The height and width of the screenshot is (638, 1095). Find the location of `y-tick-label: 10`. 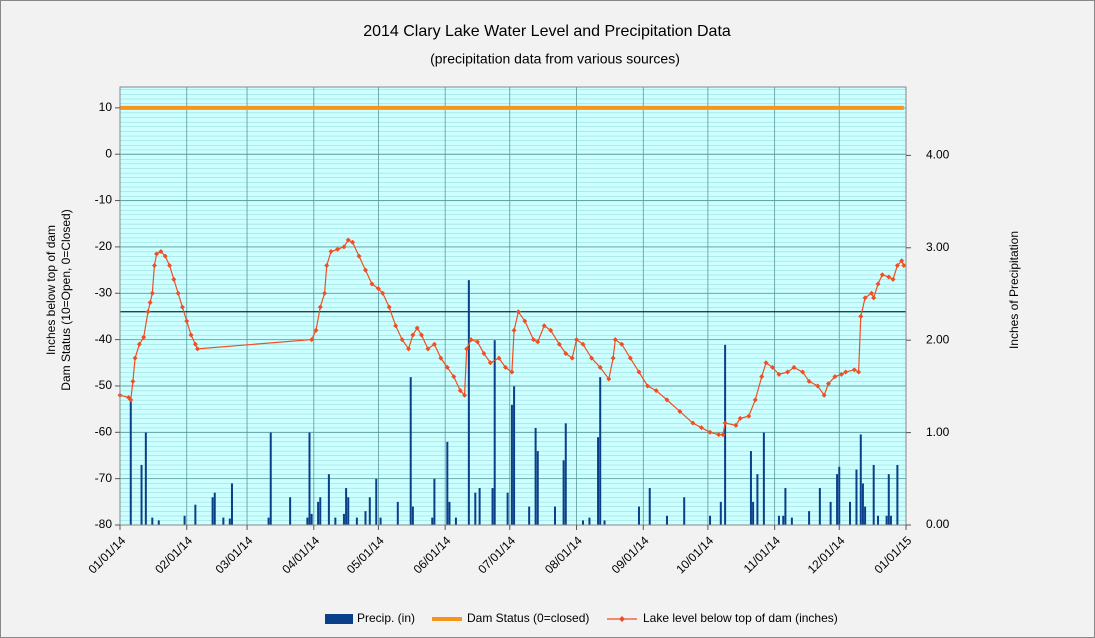

y-tick-label: 10 is located at coordinates (106, 107).